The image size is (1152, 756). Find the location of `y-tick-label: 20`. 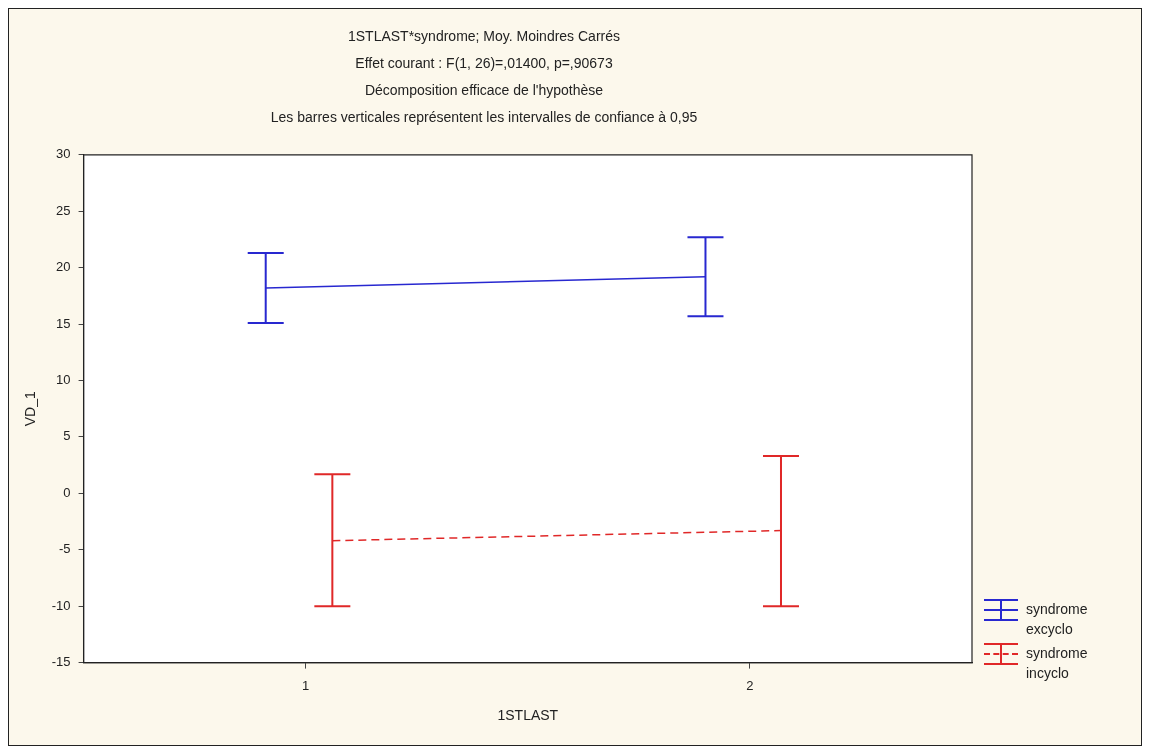

y-tick-label: 20 is located at coordinates (63, 267).